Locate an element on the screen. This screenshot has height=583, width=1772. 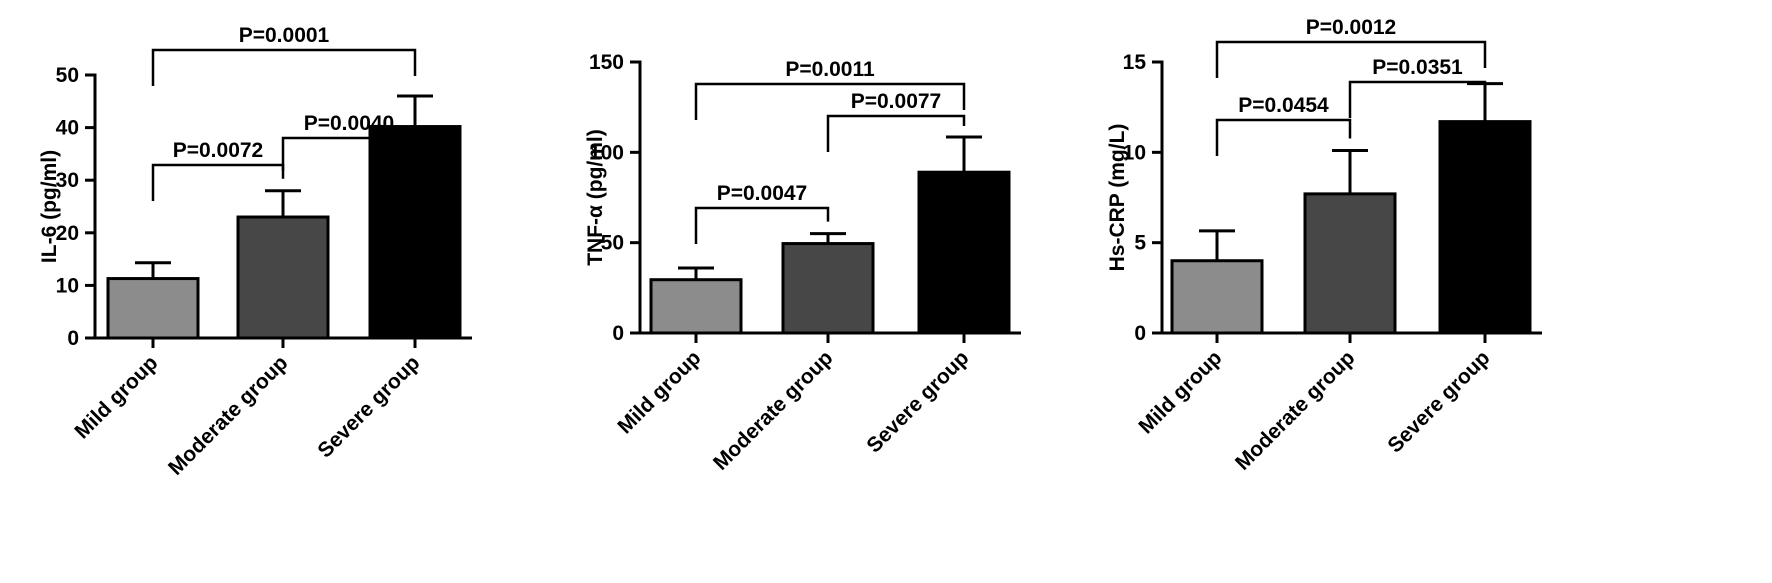
y-axis-title: Hs-CRP (mg/L) is located at coordinates (1117, 198).